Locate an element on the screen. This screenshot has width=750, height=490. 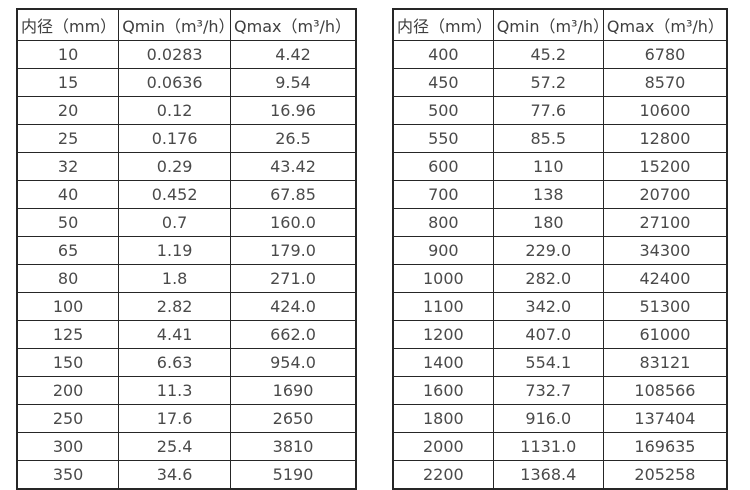
table-row: 350 34.6 5190 is located at coordinates (186, 475).